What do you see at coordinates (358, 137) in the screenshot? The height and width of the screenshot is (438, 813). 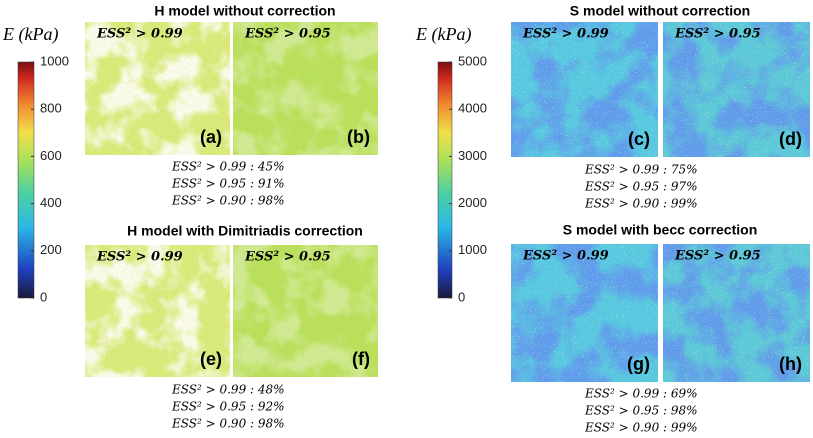 I see `panel-label: (b)` at bounding box center [358, 137].